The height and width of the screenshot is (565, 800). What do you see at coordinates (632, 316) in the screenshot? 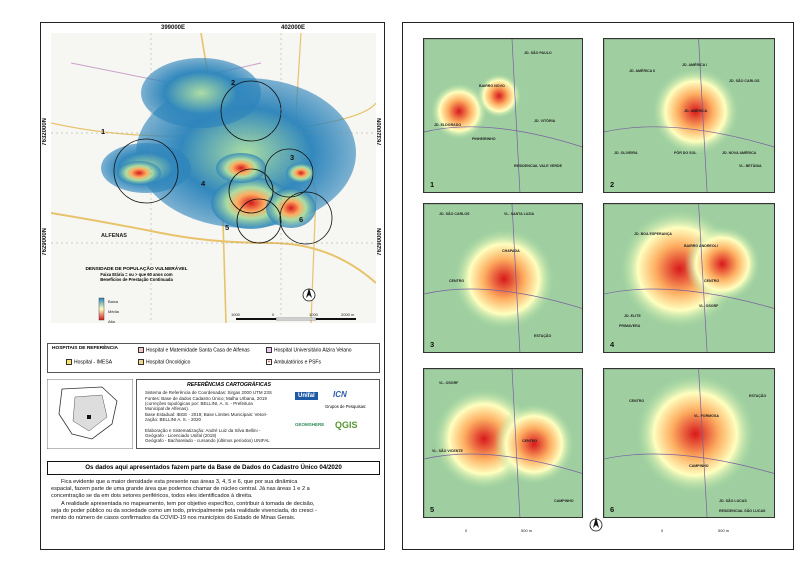
I see `neighborhood-label: JD. ELITE` at bounding box center [632, 316].